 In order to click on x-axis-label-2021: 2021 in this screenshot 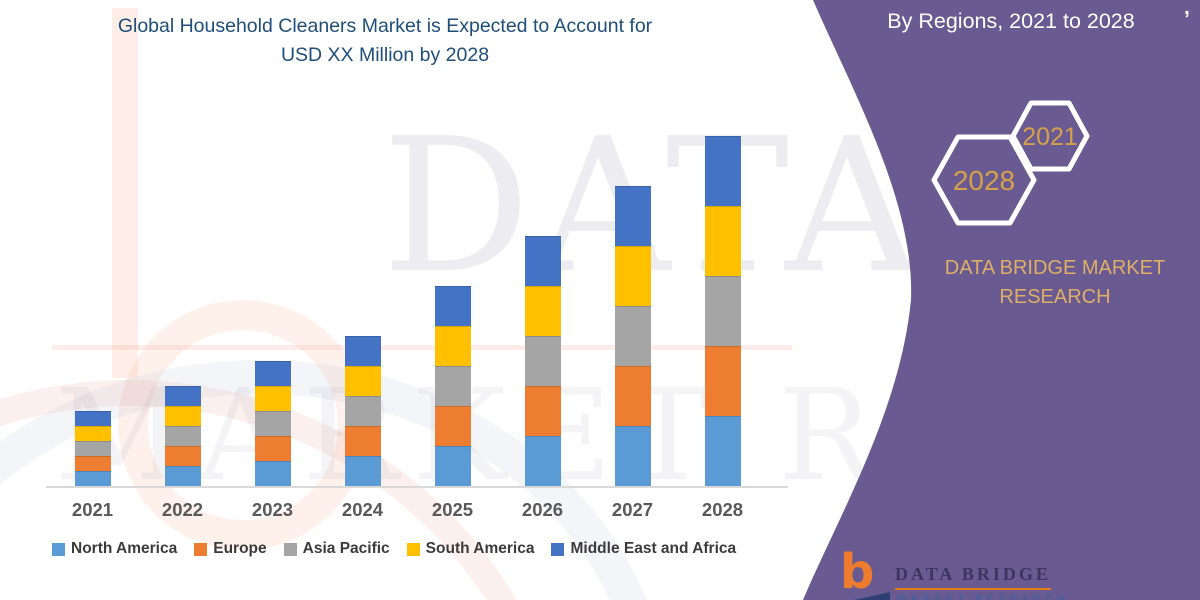, I will do `click(92, 509)`.